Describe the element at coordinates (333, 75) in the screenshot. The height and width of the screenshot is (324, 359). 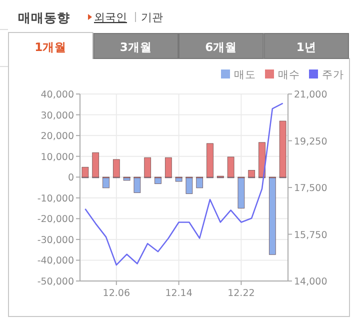
I see `legend-label: 주가` at that location.